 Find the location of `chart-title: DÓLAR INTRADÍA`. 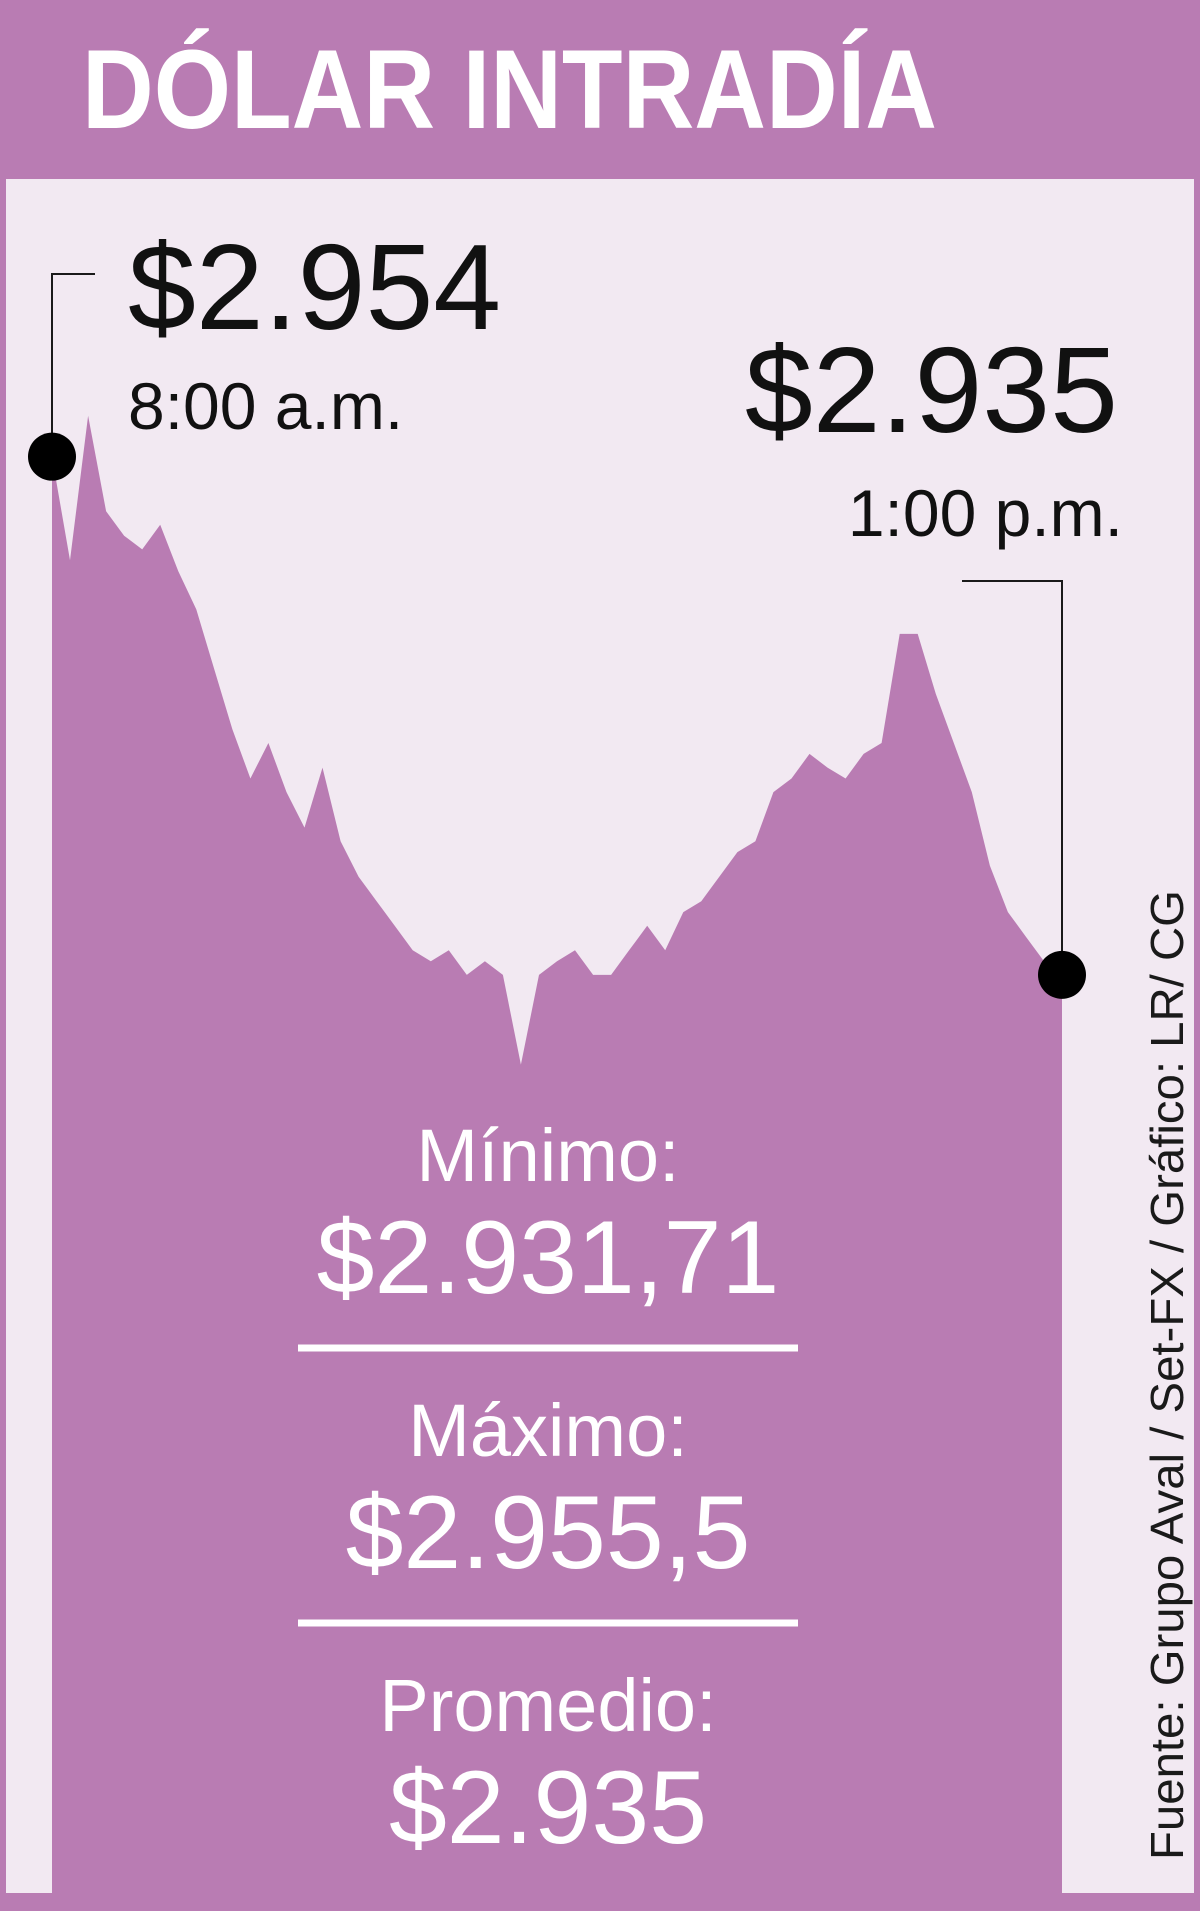

chart-title: DÓLAR INTRADÍA is located at coordinates (509, 89).